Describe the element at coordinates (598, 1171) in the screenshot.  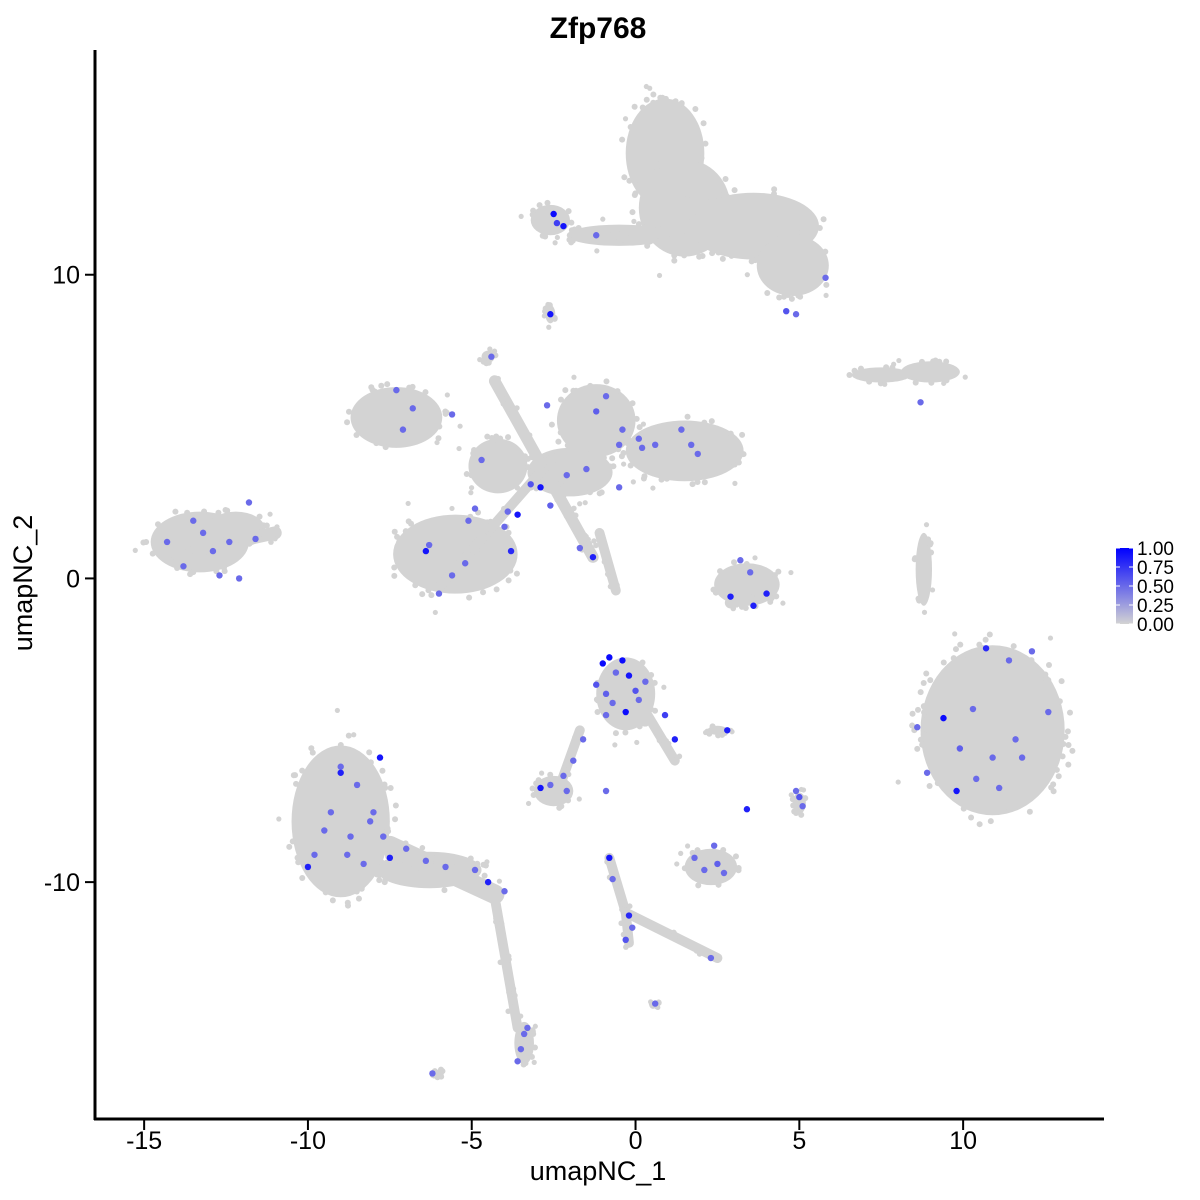
I see `x-axis-label: umapNC_1` at that location.